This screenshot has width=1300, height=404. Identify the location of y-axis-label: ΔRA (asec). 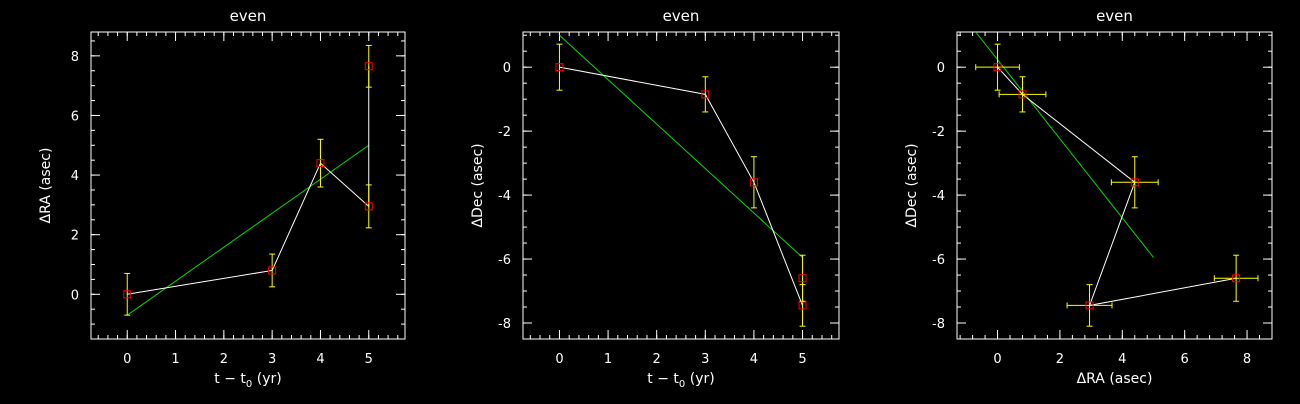
(46, 186).